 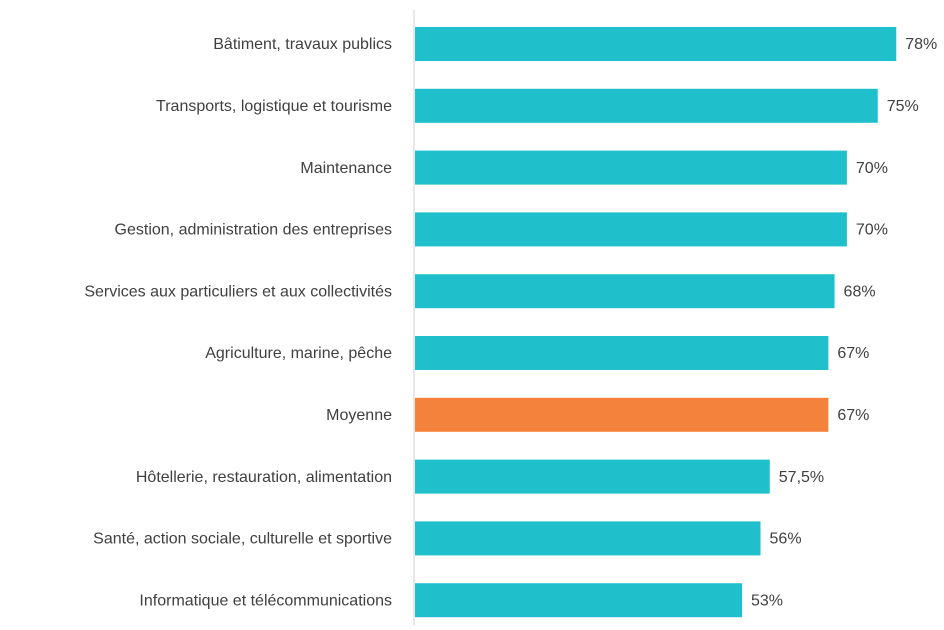 What do you see at coordinates (921, 44) in the screenshot?
I see `value-label: 78%` at bounding box center [921, 44].